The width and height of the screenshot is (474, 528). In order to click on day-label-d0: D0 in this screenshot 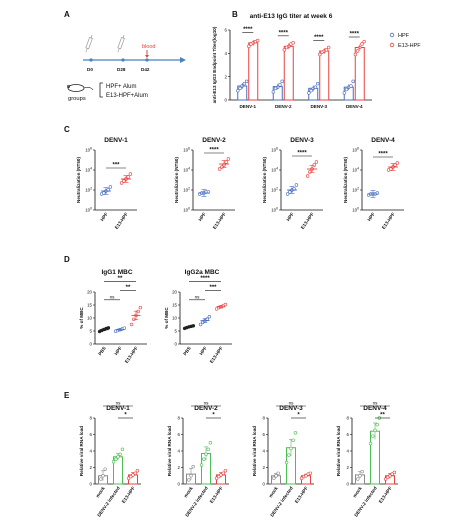, I will do `click(90, 69)`.